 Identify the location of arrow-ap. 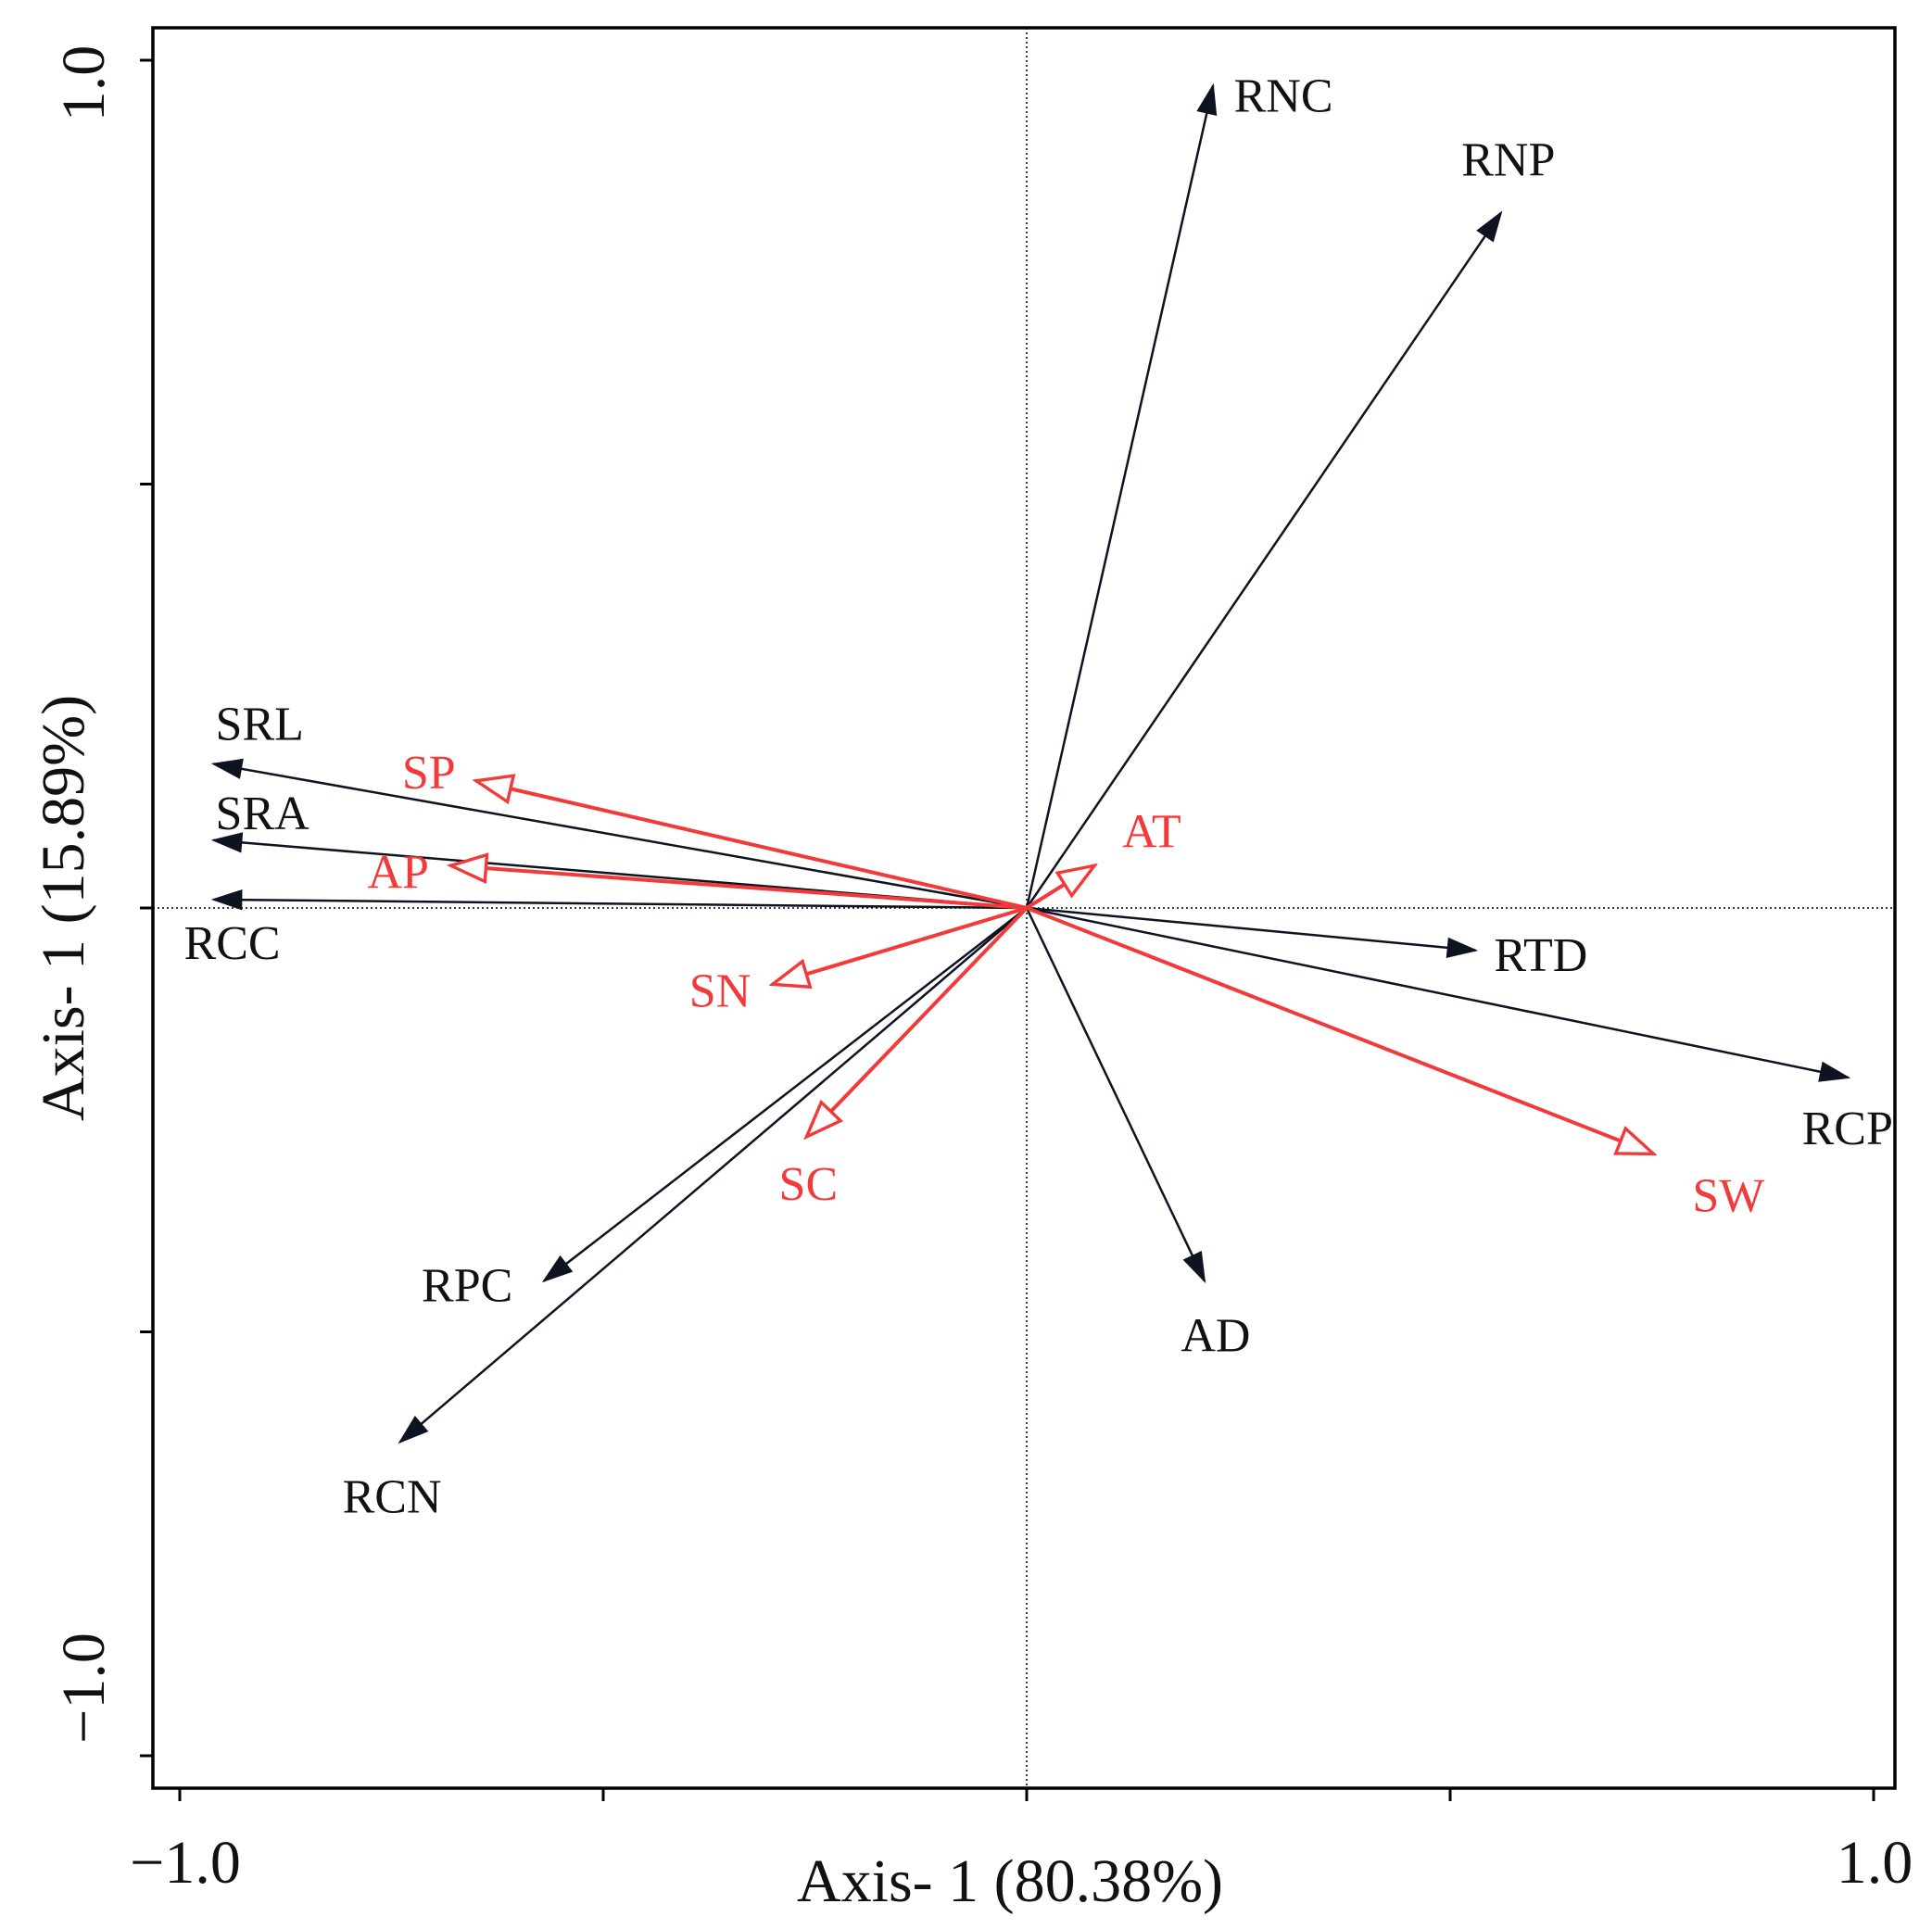
(739, 888).